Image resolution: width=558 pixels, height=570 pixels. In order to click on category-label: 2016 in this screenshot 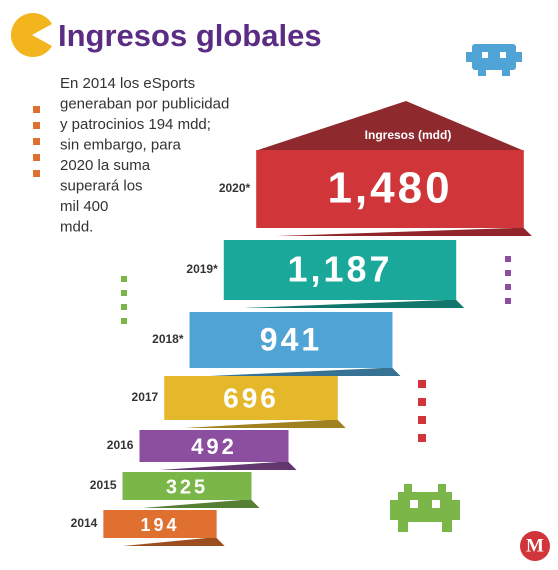, I will do `click(120, 445)`.